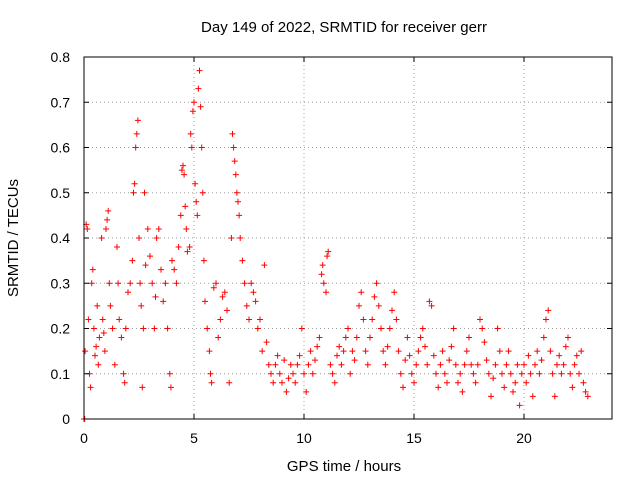  I want to click on x-tick-label: 20, so click(524, 438).